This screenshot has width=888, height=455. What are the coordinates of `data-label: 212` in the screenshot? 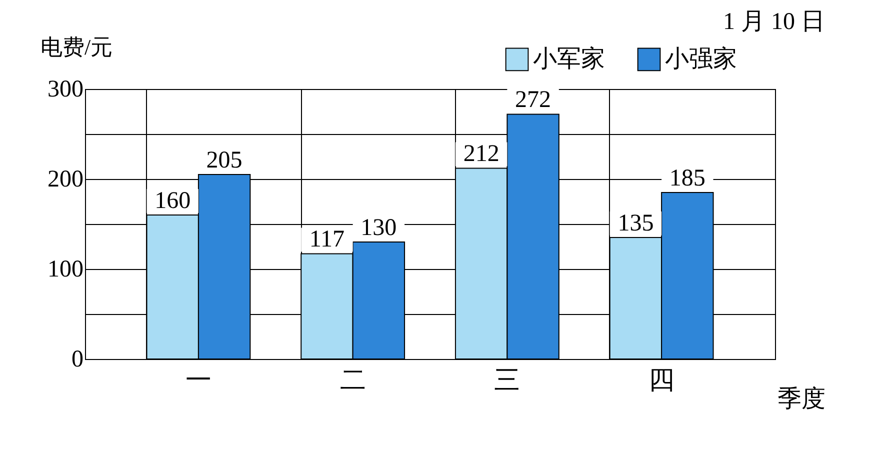 It's located at (481, 154).